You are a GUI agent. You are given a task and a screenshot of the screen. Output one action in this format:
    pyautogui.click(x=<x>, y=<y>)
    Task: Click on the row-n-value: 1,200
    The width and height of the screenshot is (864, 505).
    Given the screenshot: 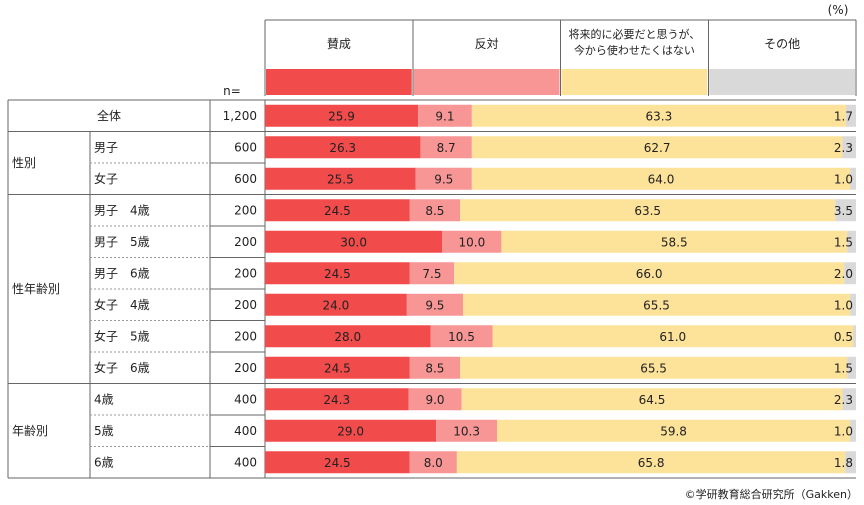 What is the action you would take?
    pyautogui.click(x=240, y=116)
    